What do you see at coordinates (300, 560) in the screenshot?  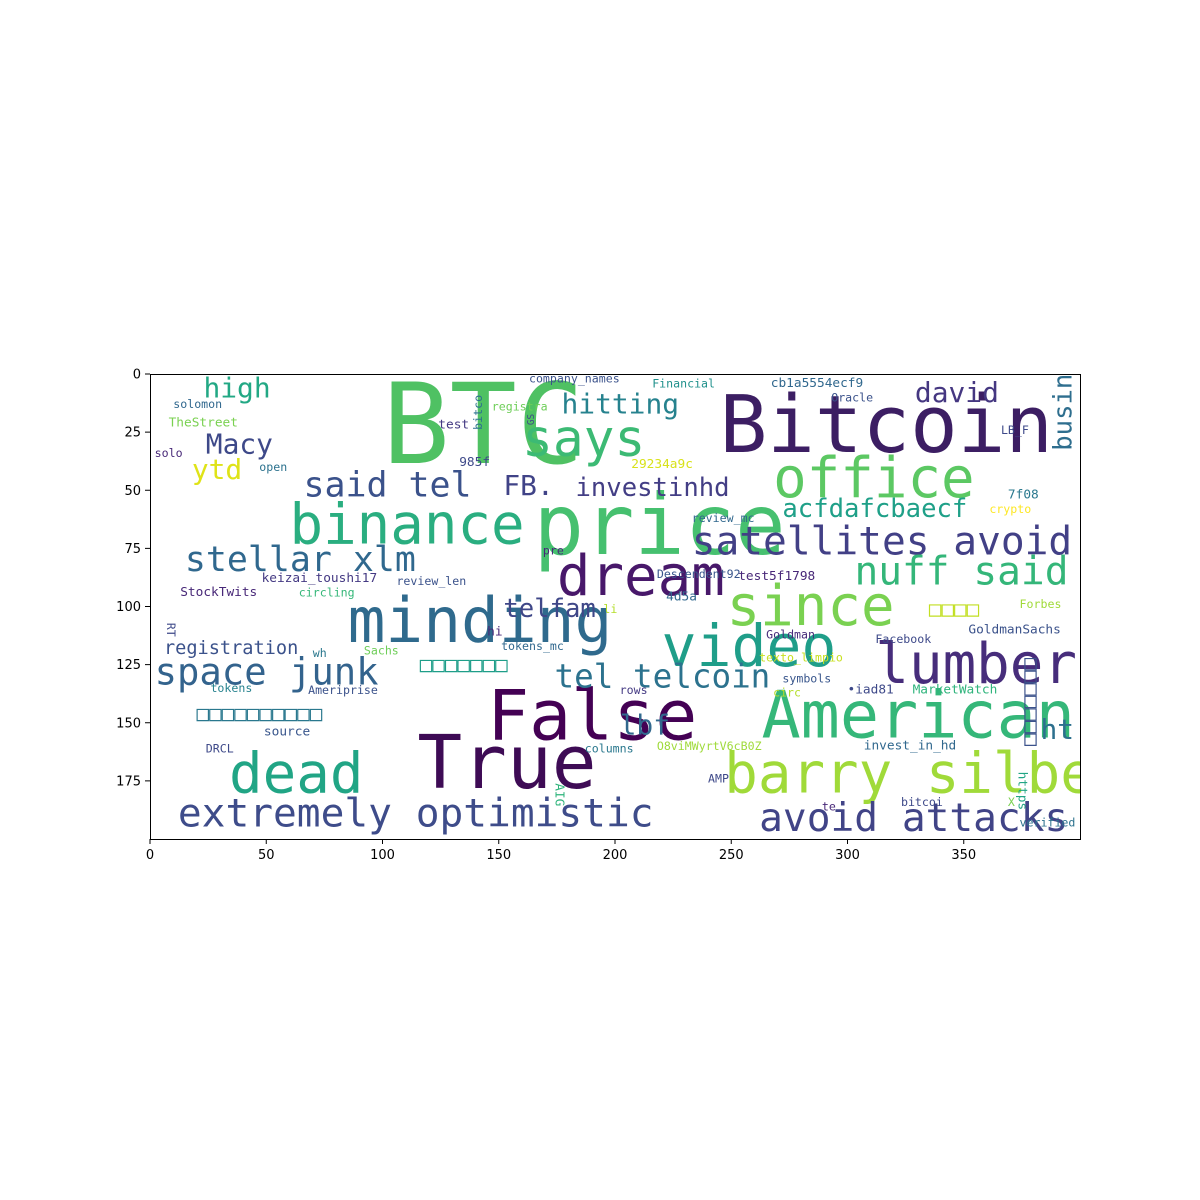 I see `word-cloud-word: stellar xlm` at bounding box center [300, 560].